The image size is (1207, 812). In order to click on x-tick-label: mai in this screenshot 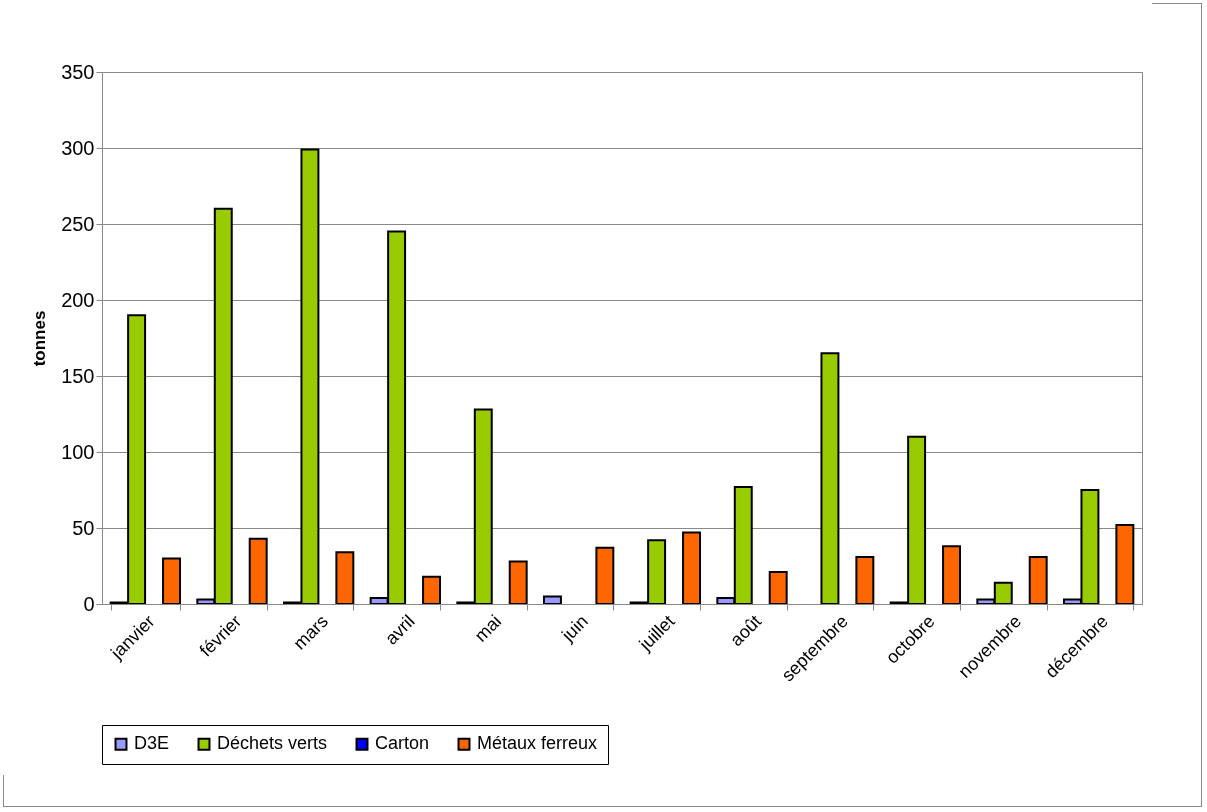, I will do `click(488, 628)`.